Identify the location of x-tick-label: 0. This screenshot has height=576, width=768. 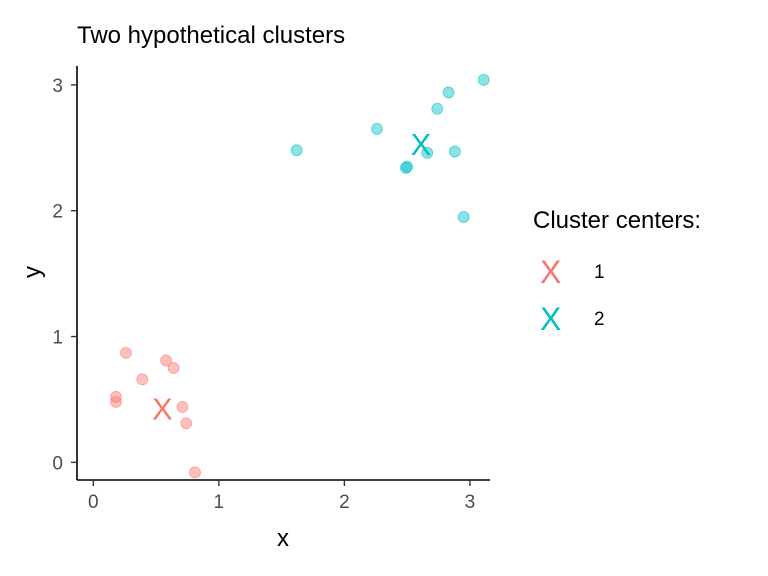
(93, 502).